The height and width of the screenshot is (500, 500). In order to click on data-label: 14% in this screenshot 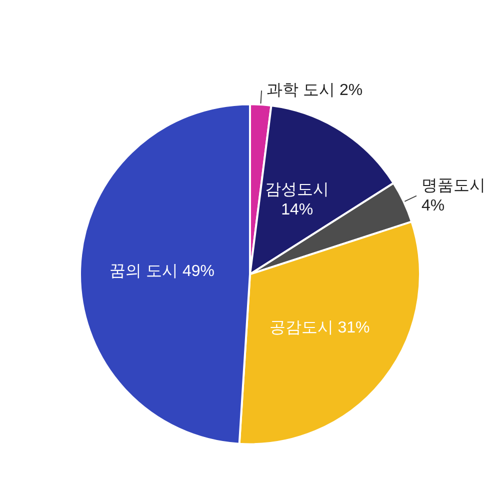, I will do `click(297, 209)`.